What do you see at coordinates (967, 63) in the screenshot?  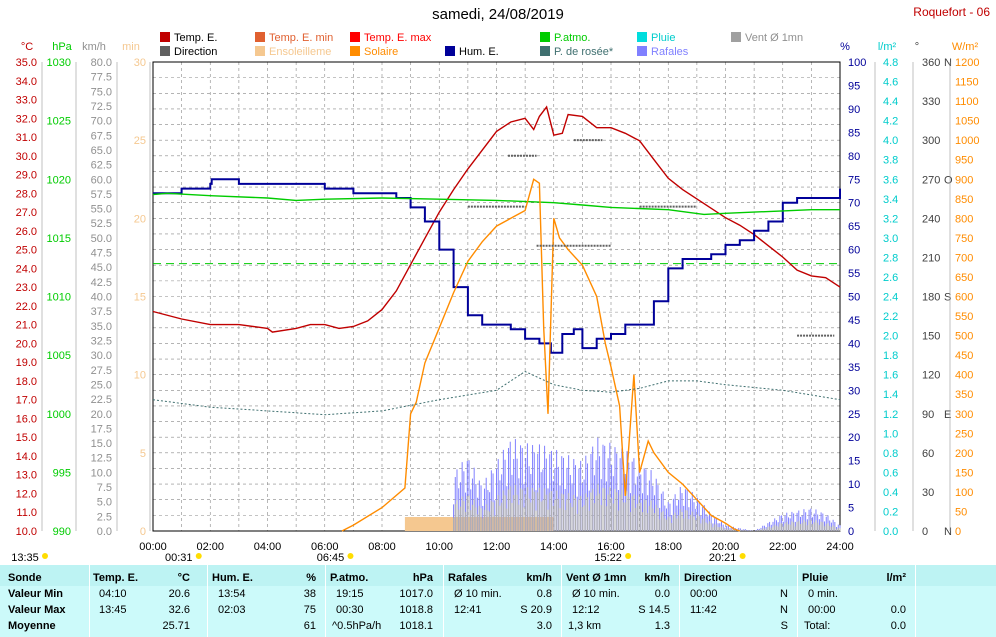 I see `solar-tick-label: 1200` at bounding box center [967, 63].